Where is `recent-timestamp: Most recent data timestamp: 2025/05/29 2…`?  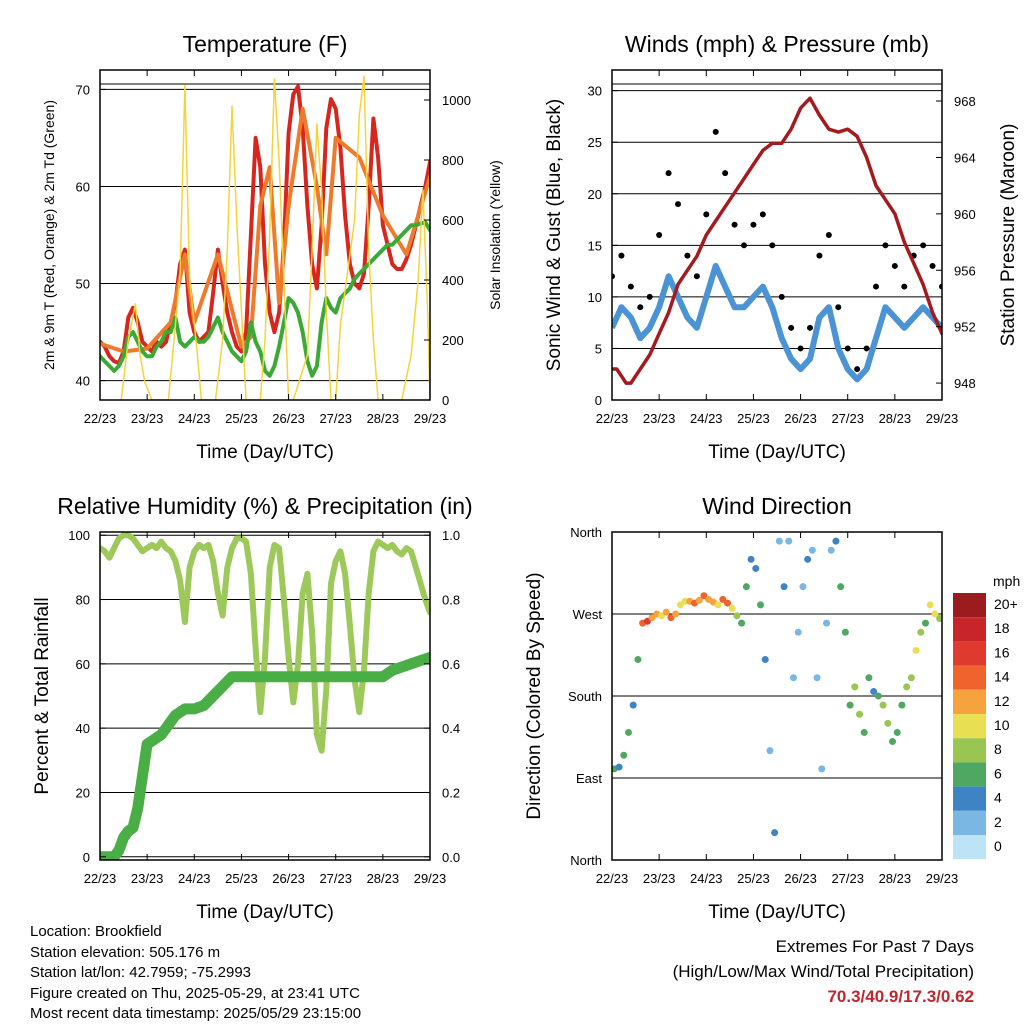
recent-timestamp: Most recent data timestamp: 2025/05/29 2… is located at coordinates (196, 1013).